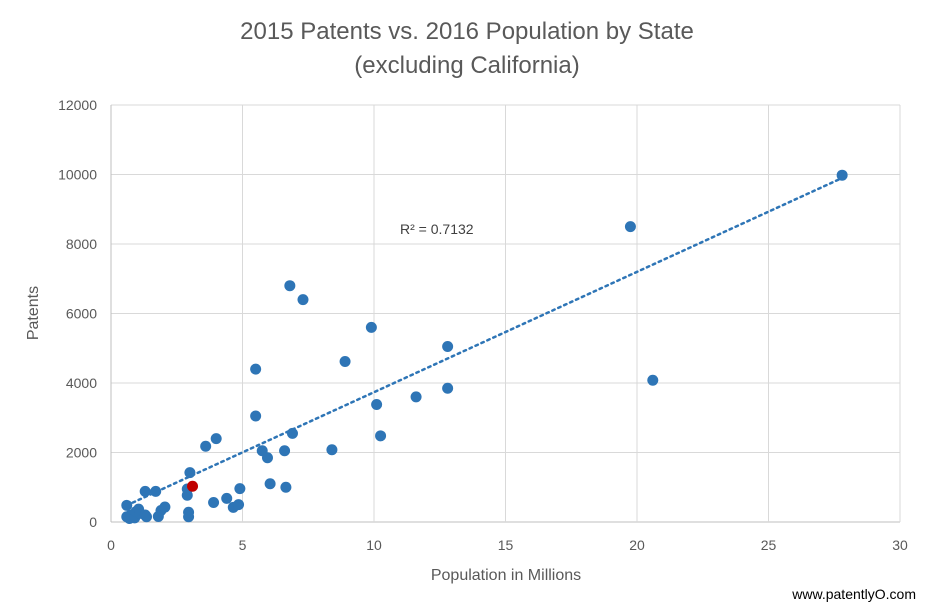 The height and width of the screenshot is (608, 928). I want to click on y-tick-label: 6000, so click(81, 314).